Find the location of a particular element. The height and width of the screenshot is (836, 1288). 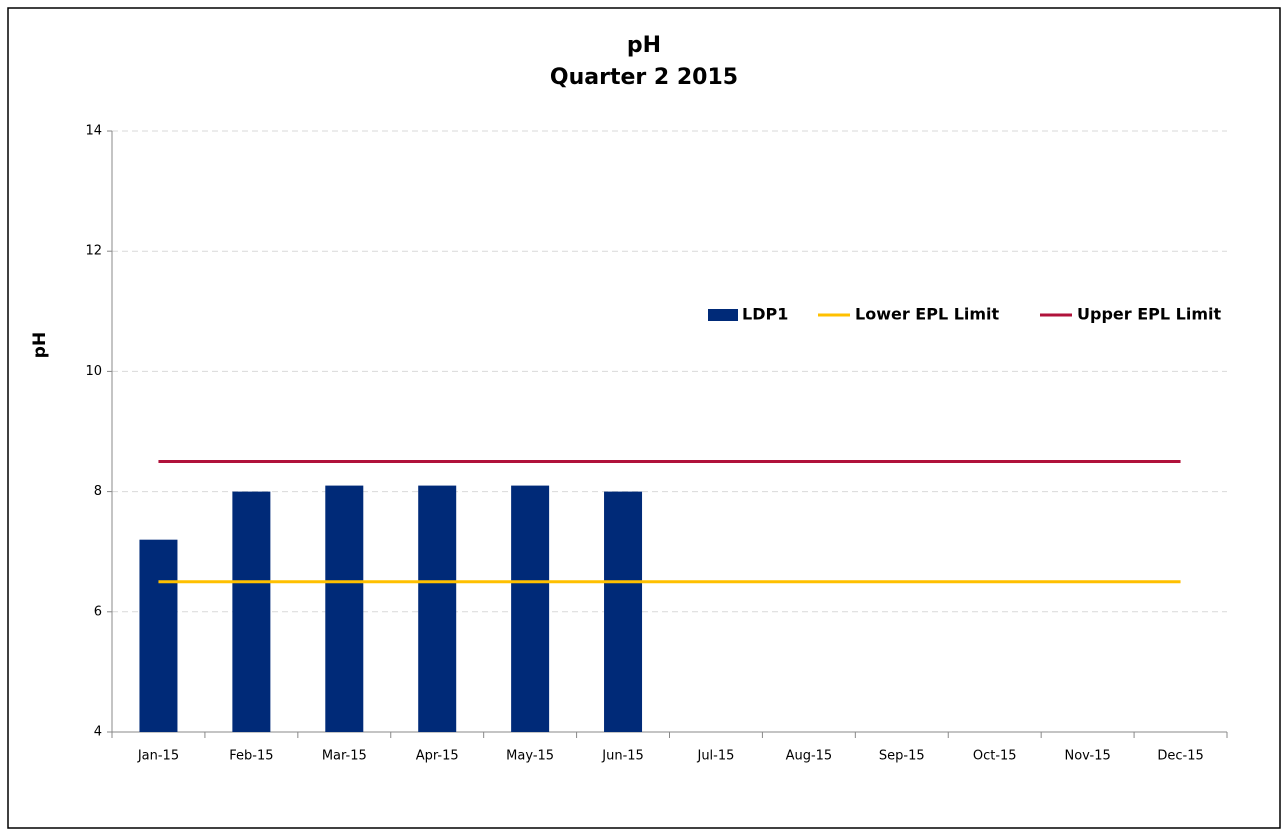

legend-swatch is located at coordinates (723, 315).